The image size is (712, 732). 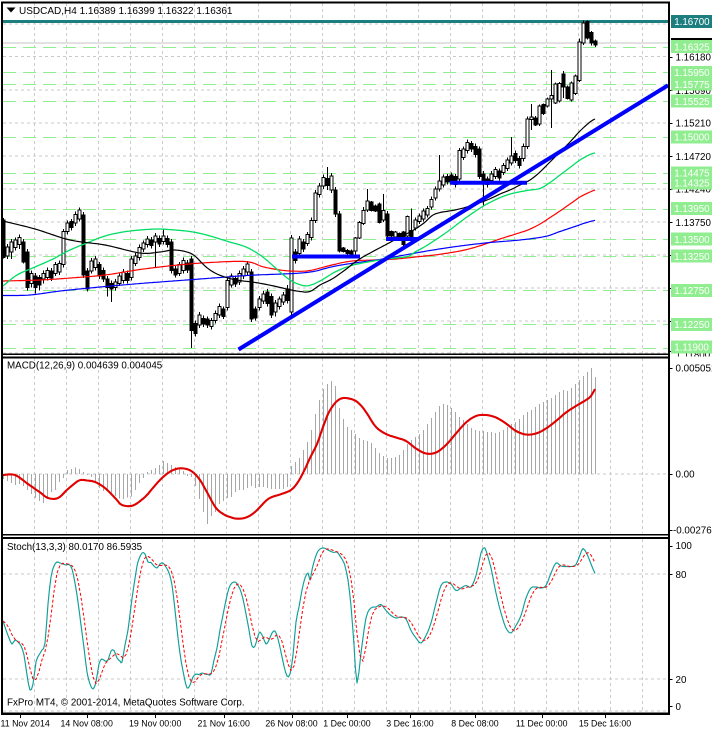 I want to click on svg-text: 21 Nov 16:00, so click(x=224, y=724).